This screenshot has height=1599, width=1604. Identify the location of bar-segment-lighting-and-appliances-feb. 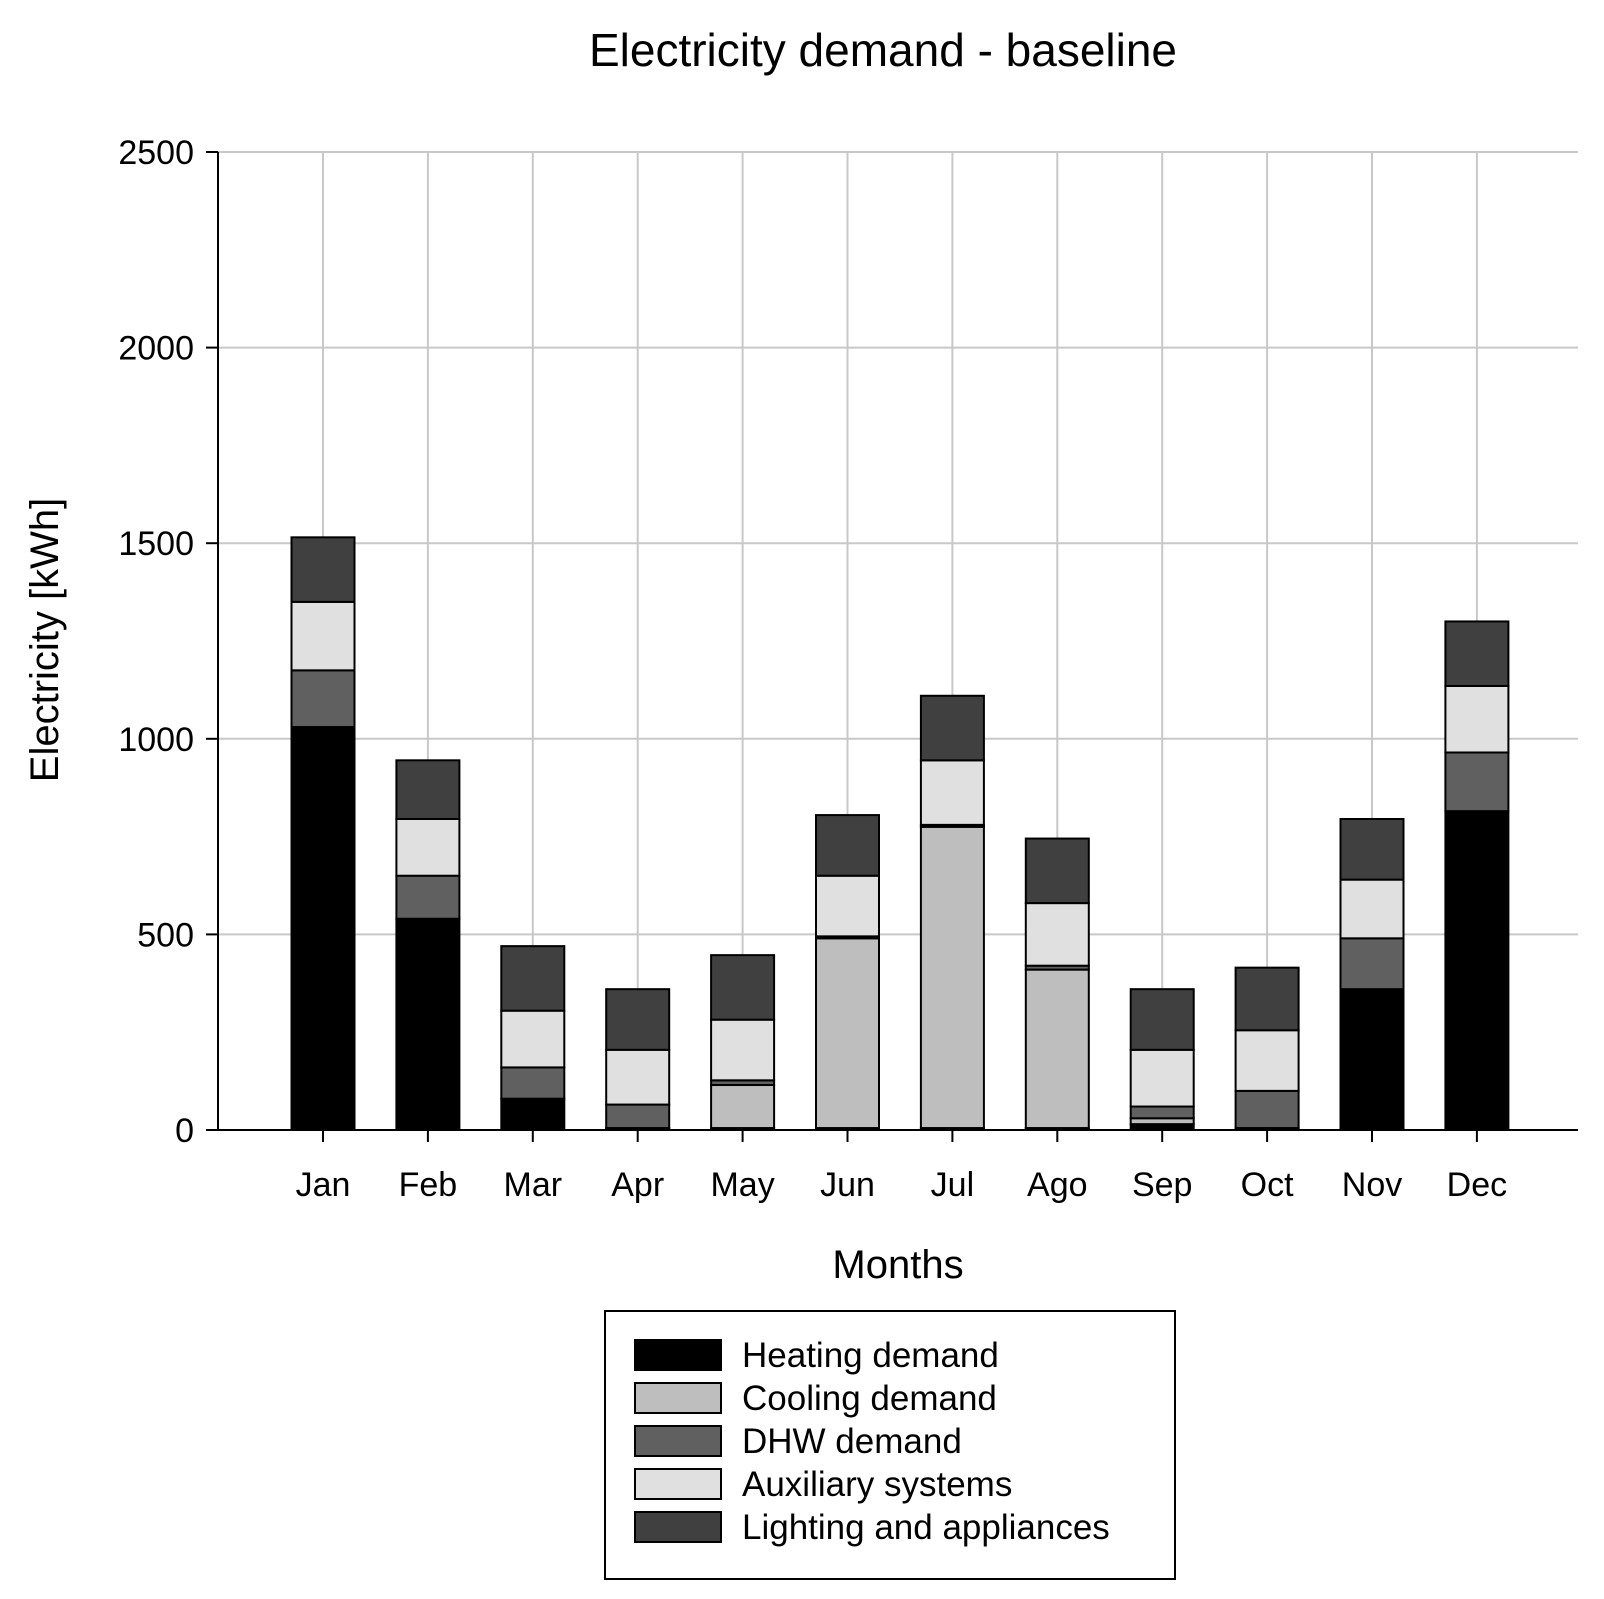
(428, 789).